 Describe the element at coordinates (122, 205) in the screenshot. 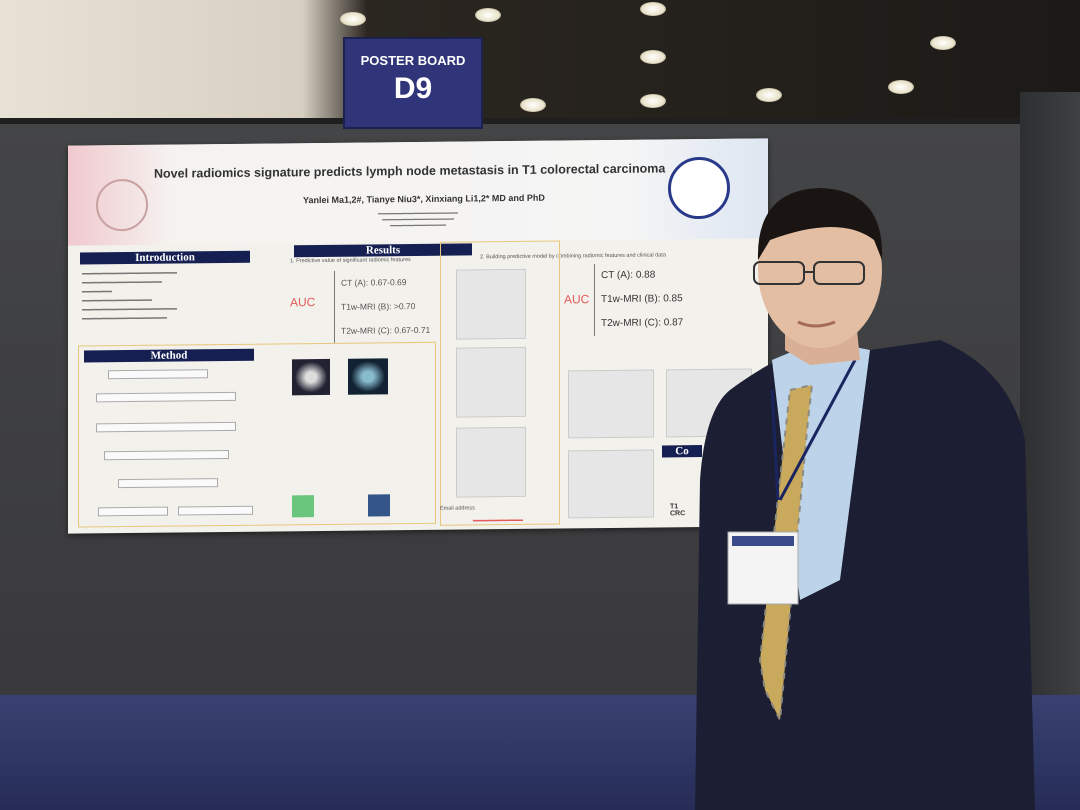

I see `university-logo-left` at that location.